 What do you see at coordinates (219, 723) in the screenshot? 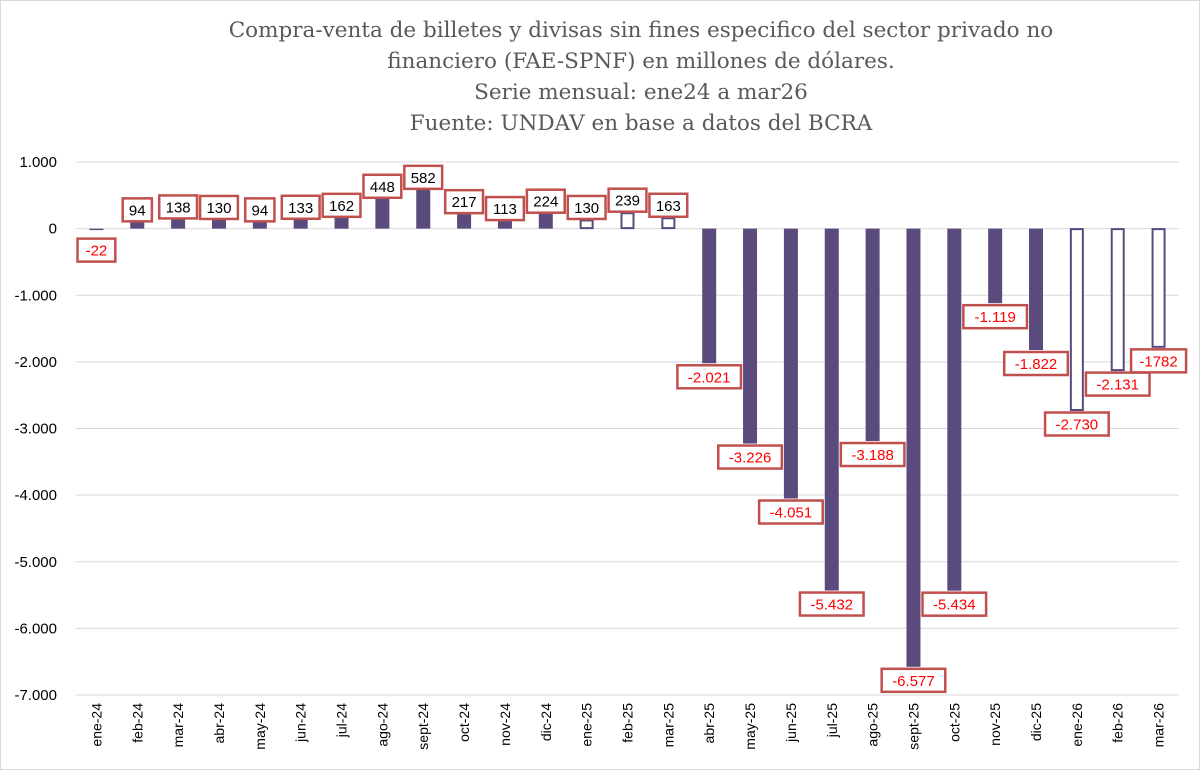
I see `x-tick-label: abr-24` at bounding box center [219, 723].